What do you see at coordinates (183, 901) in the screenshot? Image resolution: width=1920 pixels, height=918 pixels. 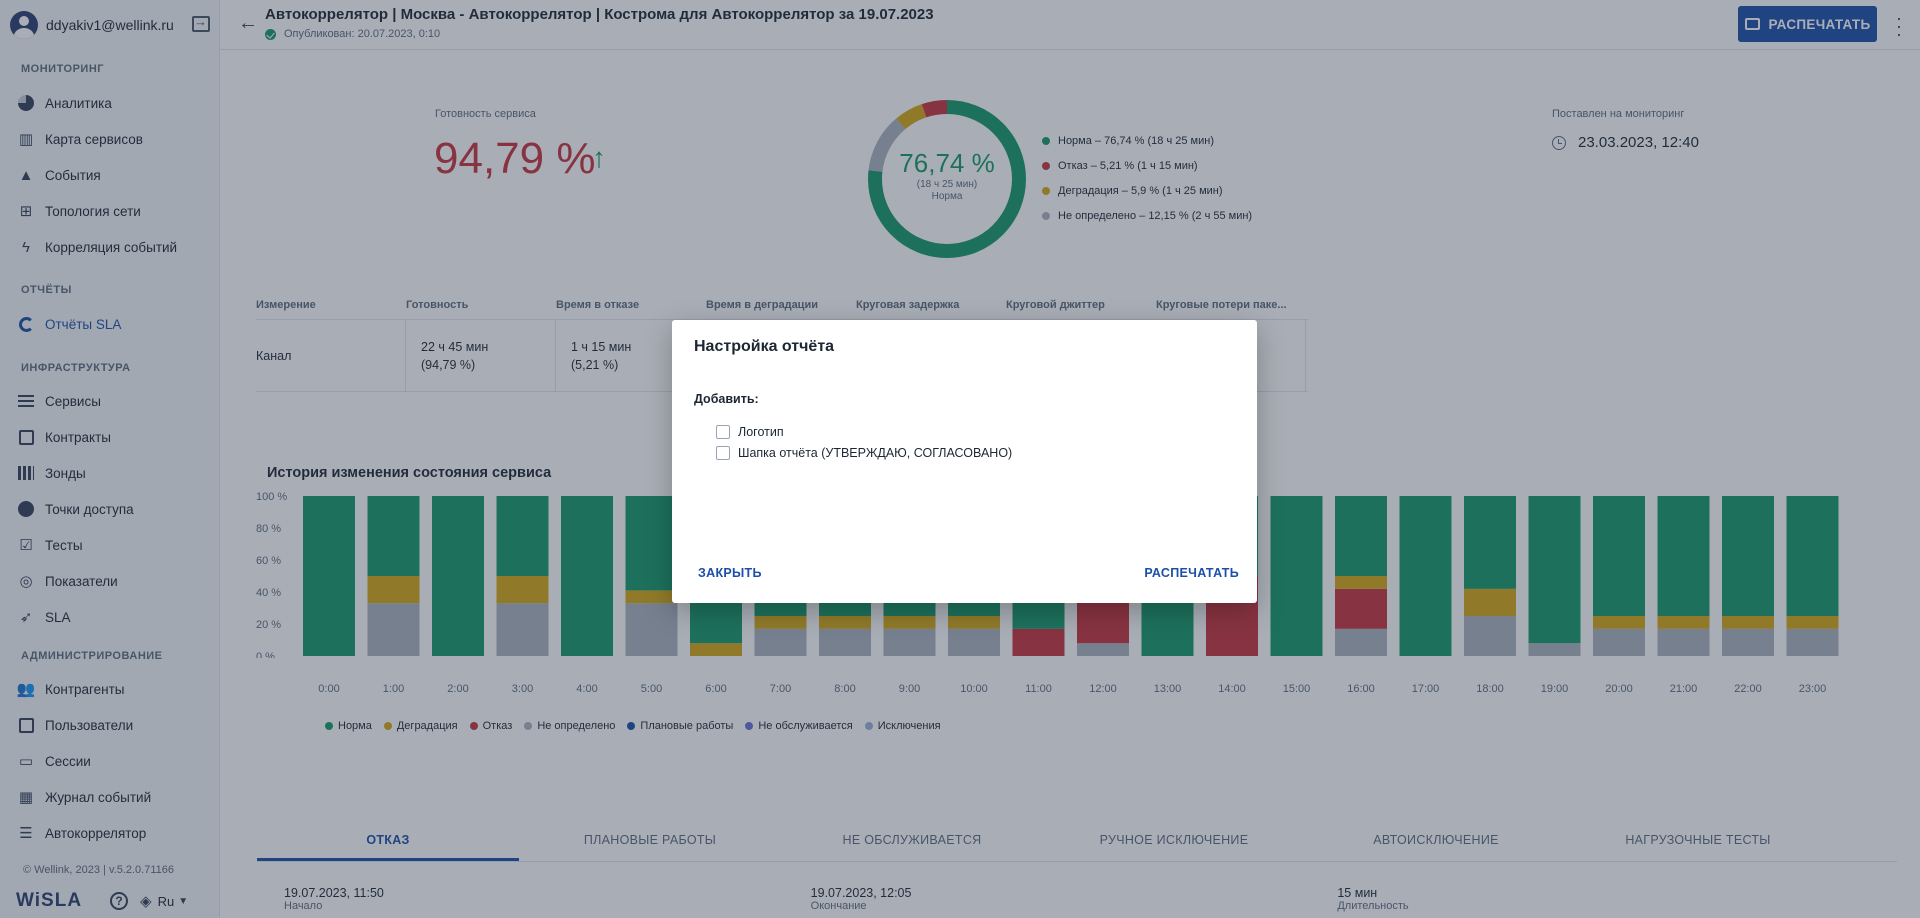 I see `chevron-down-icon: ▼` at bounding box center [183, 901].